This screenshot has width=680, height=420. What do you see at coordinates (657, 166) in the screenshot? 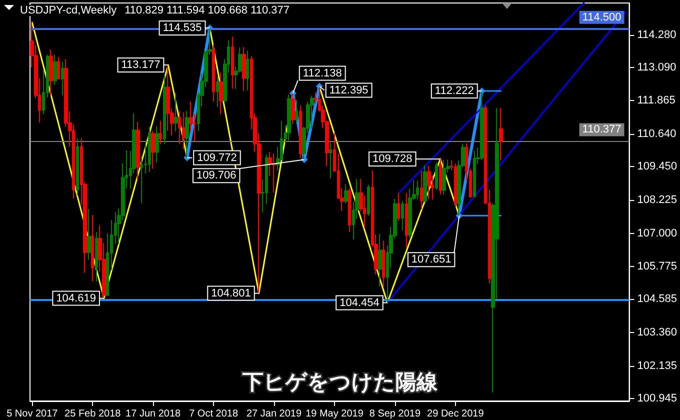
I see `y-tick-label: 109.450` at bounding box center [657, 166].